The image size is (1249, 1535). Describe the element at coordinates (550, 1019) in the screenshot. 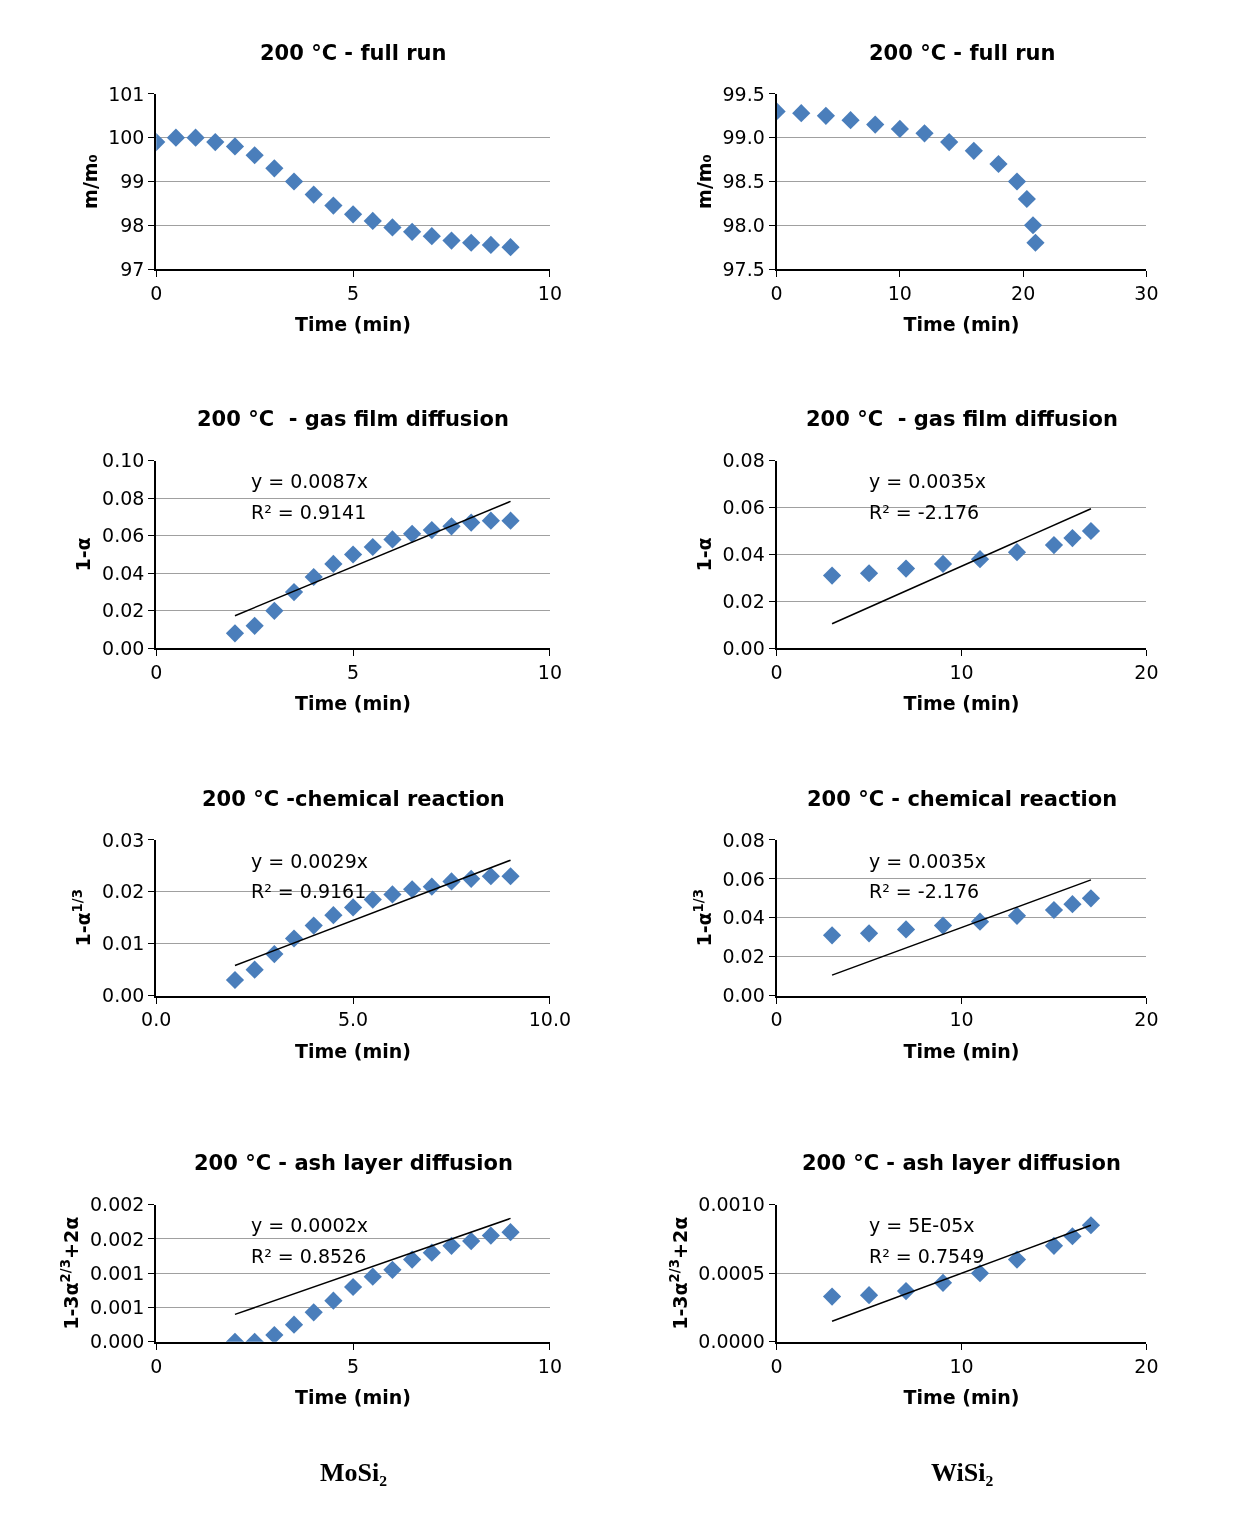

I see `x-tick-label: 10.0` at that location.